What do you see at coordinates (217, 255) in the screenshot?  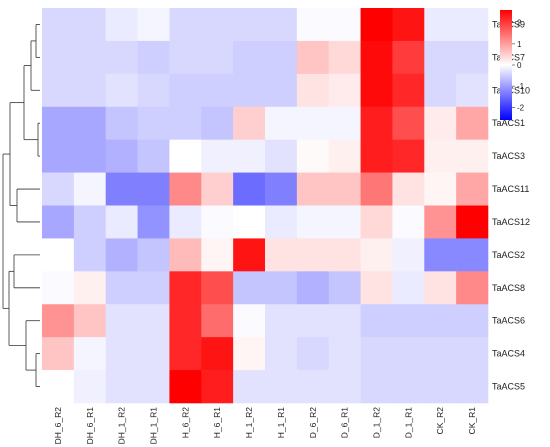 I see `heatmap-cell-TaACS2-H_6_R1` at bounding box center [217, 255].